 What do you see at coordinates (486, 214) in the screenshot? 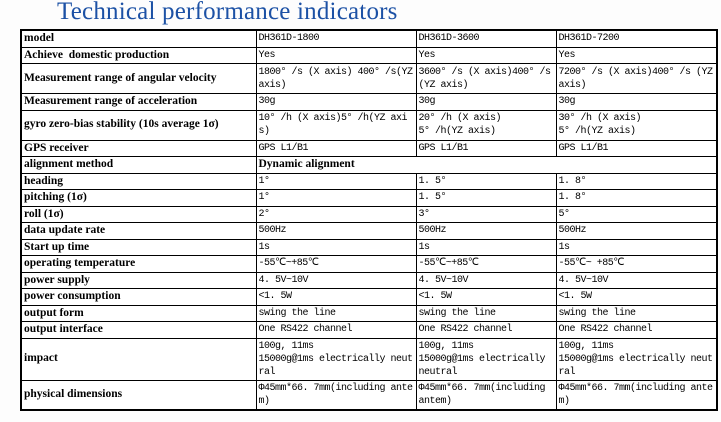
I see `cell: 3°` at bounding box center [486, 214].